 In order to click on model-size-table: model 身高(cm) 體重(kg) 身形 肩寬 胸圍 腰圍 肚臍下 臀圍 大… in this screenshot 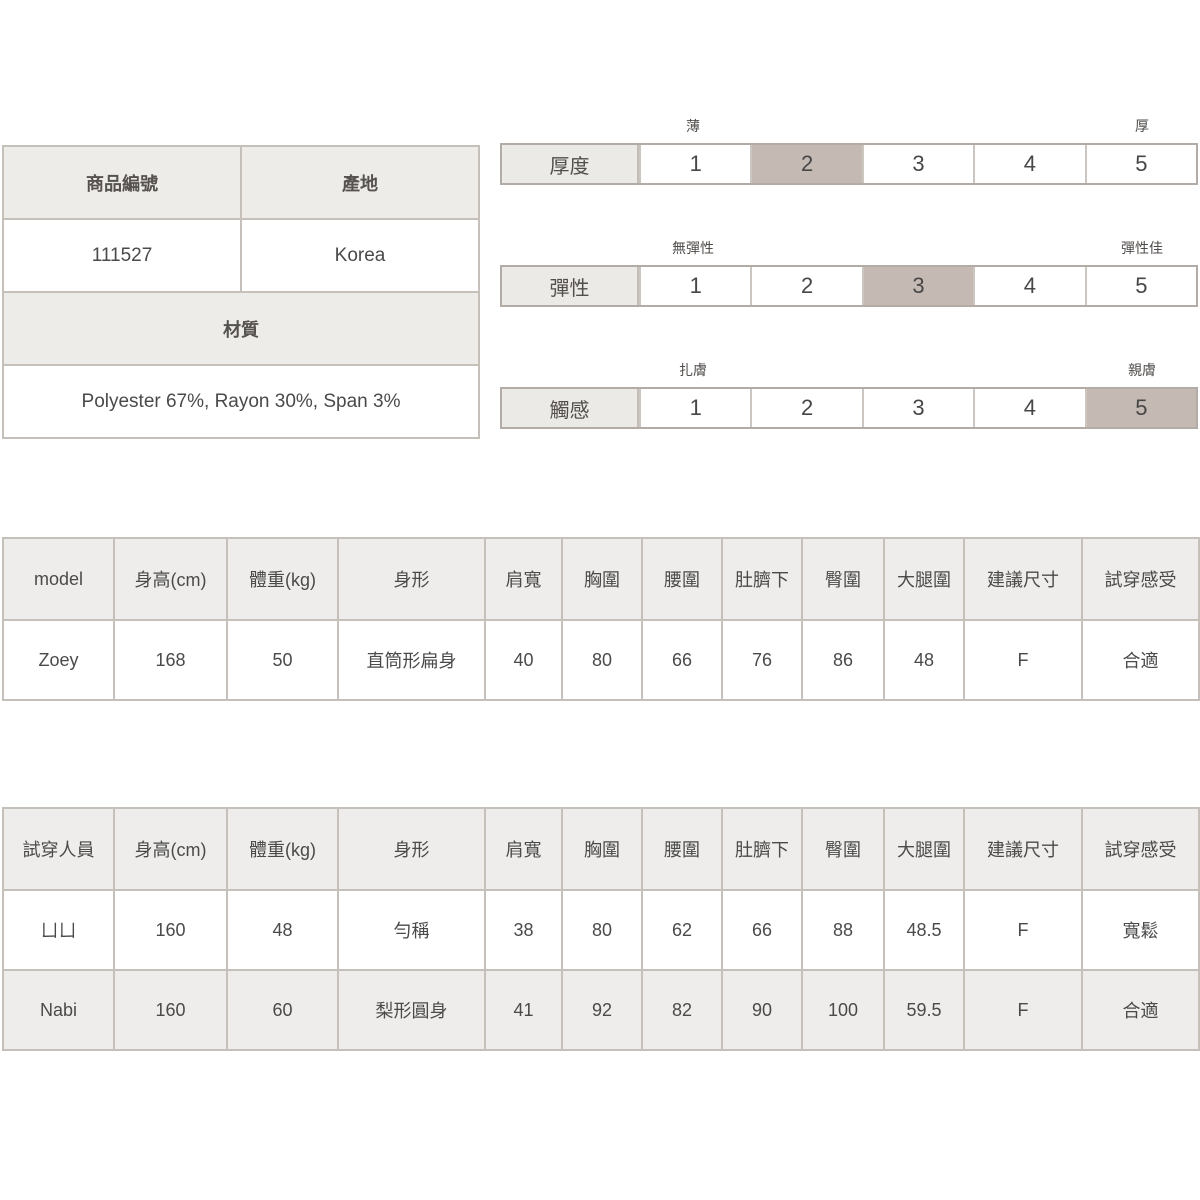, I will do `click(601, 619)`.